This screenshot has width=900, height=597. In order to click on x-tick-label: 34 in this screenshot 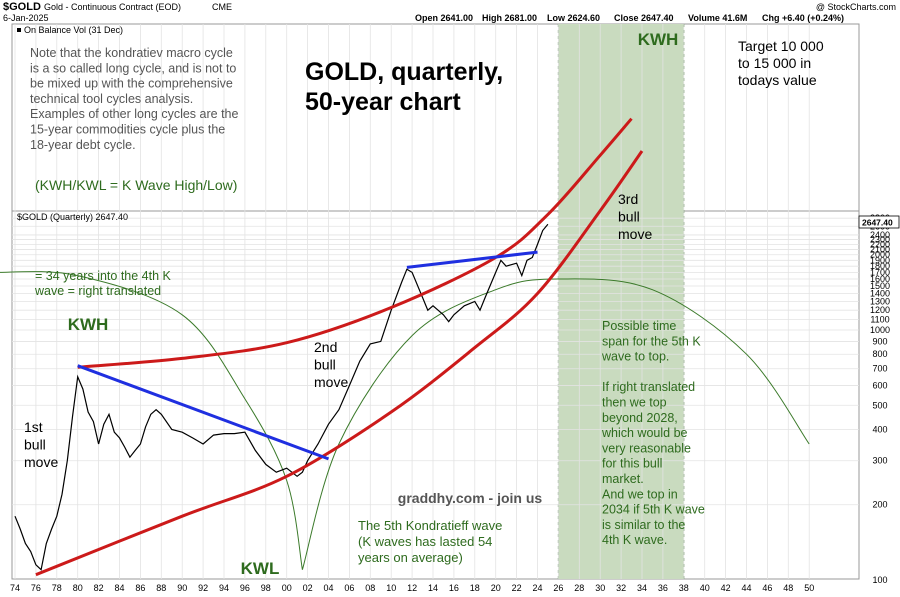, I will do `click(642, 588)`.